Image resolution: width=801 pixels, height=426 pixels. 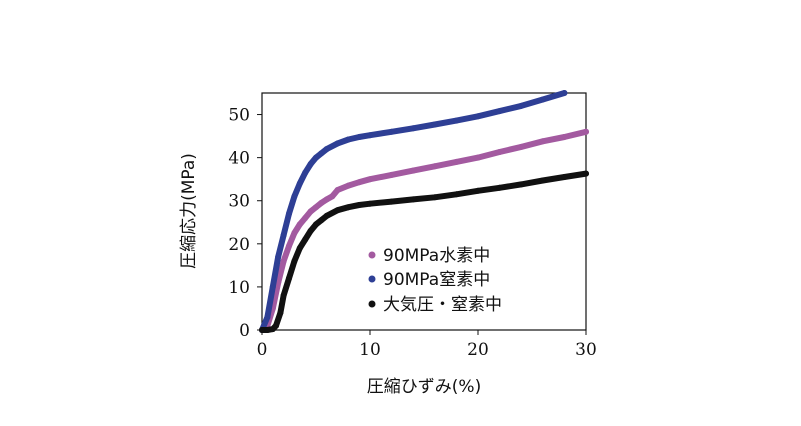 I want to click on legend: 90MPa水素中 90MPa窒素中 大気圧・窒素中, so click(x=435, y=280).